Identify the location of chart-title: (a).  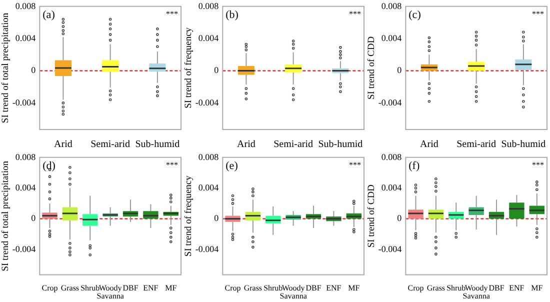
(49, 14).